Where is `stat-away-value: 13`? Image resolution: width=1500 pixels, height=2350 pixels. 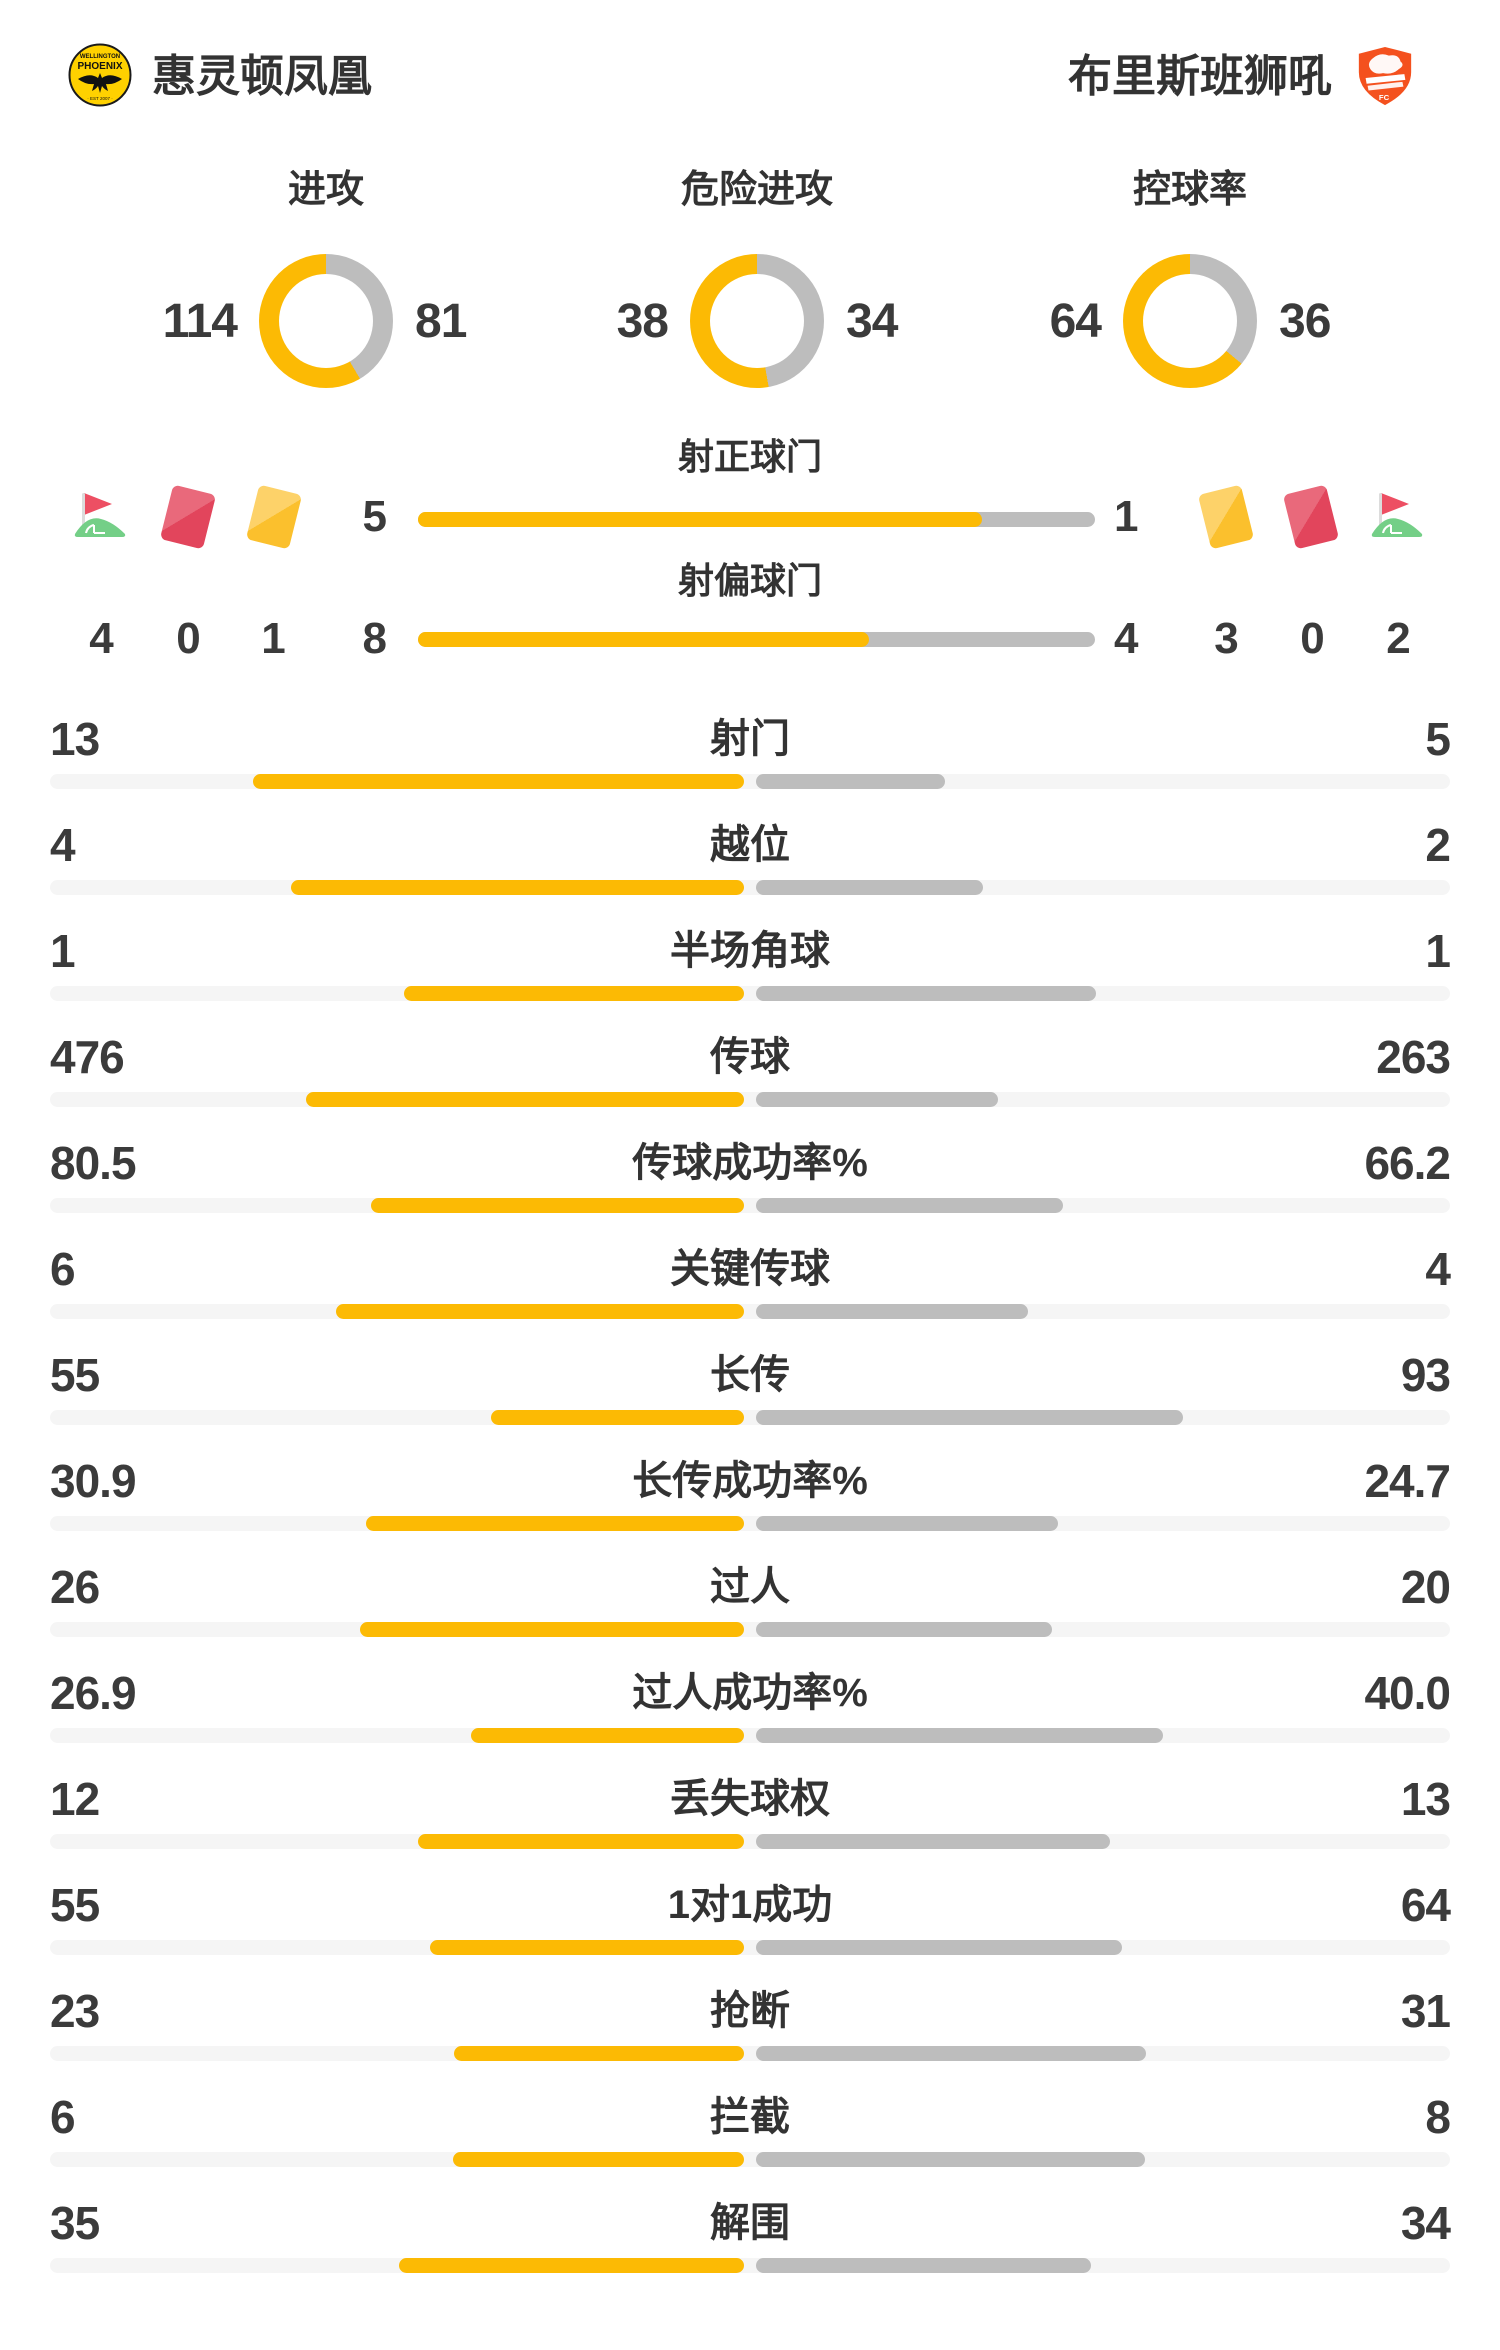 stat-away-value: 13 is located at coordinates (1425, 1799).